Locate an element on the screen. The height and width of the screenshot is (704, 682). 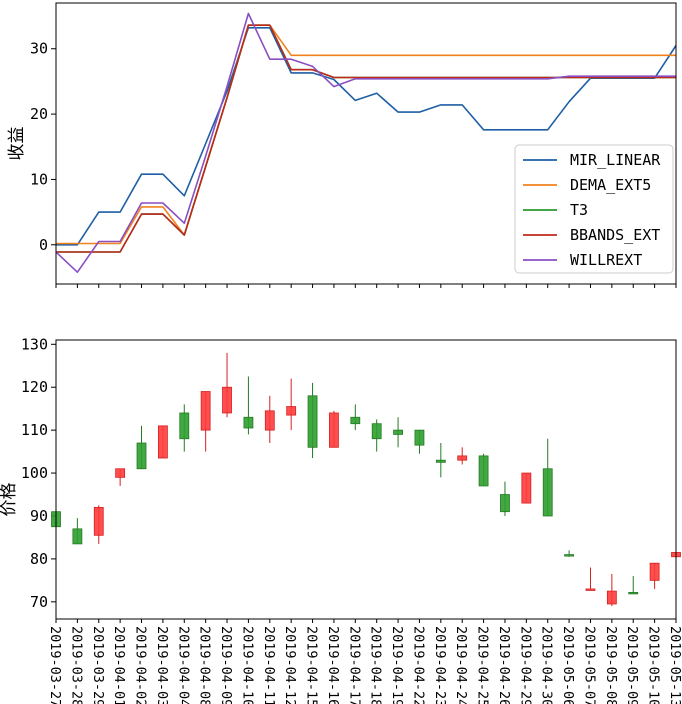
date-tick-label: 2019-05-08 is located at coordinates (611, 665).